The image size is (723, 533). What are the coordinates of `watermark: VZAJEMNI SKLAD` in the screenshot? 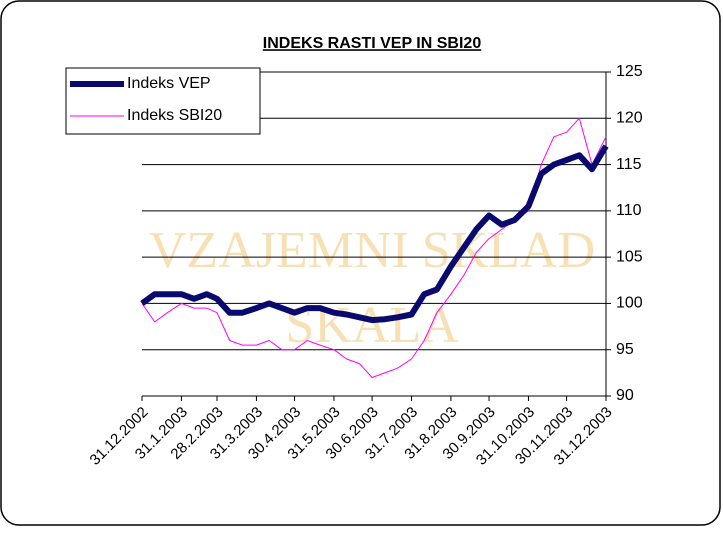 It's located at (372, 250).